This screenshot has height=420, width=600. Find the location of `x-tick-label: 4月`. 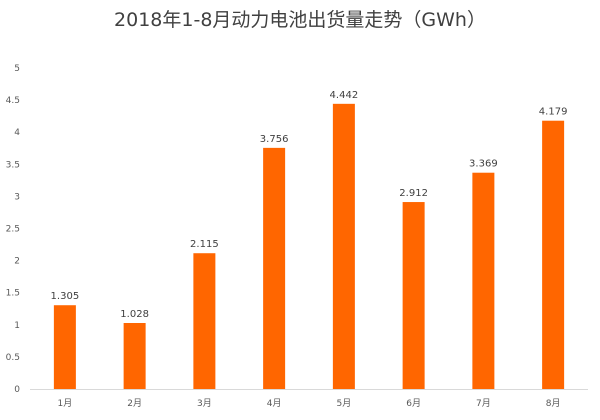

x-tick-label: 4月 is located at coordinates (274, 403).